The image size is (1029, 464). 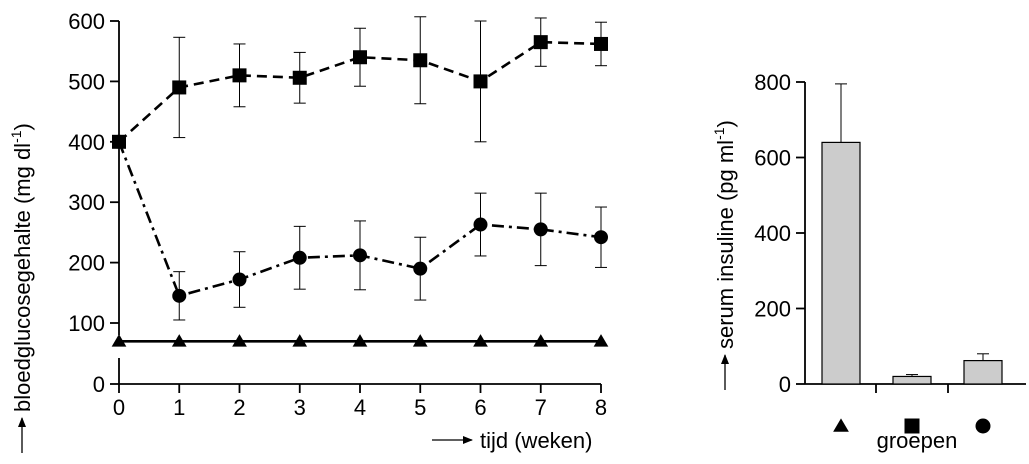 What do you see at coordinates (541, 407) in the screenshot?
I see `glucose-x-tick-label: 7` at bounding box center [541, 407].